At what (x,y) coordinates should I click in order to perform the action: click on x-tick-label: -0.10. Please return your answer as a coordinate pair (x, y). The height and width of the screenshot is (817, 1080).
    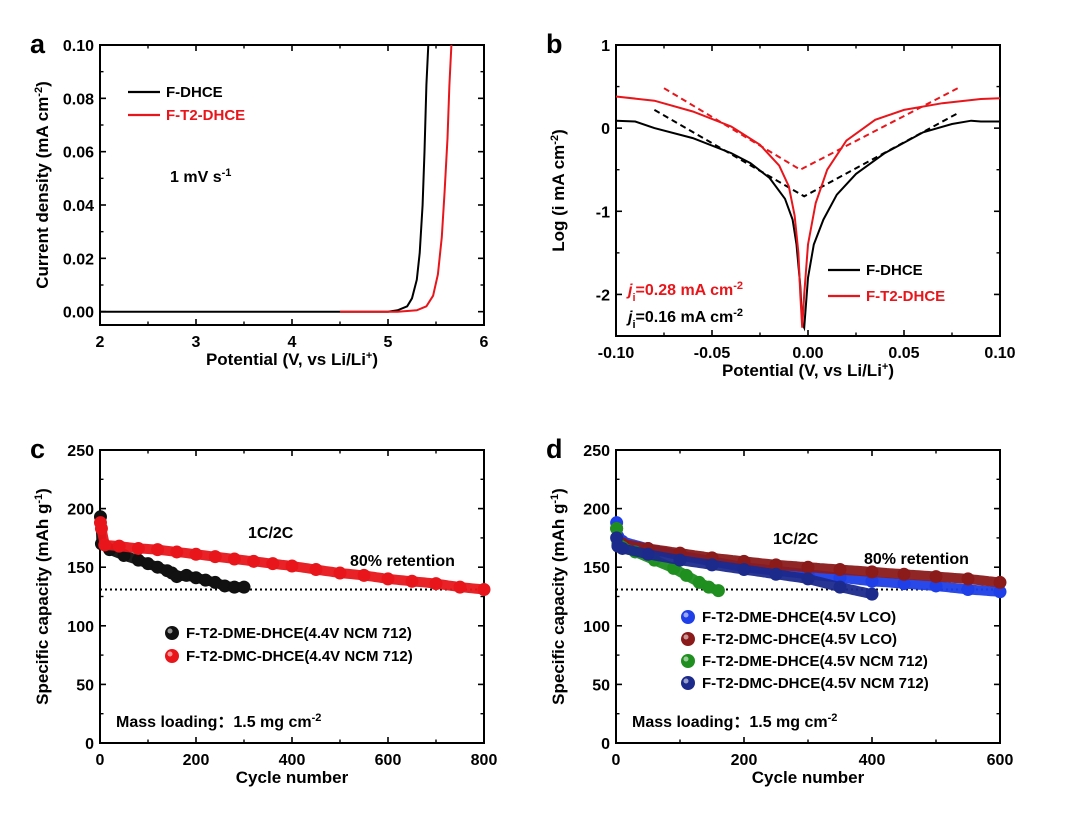
    Looking at the image, I should click on (616, 353).